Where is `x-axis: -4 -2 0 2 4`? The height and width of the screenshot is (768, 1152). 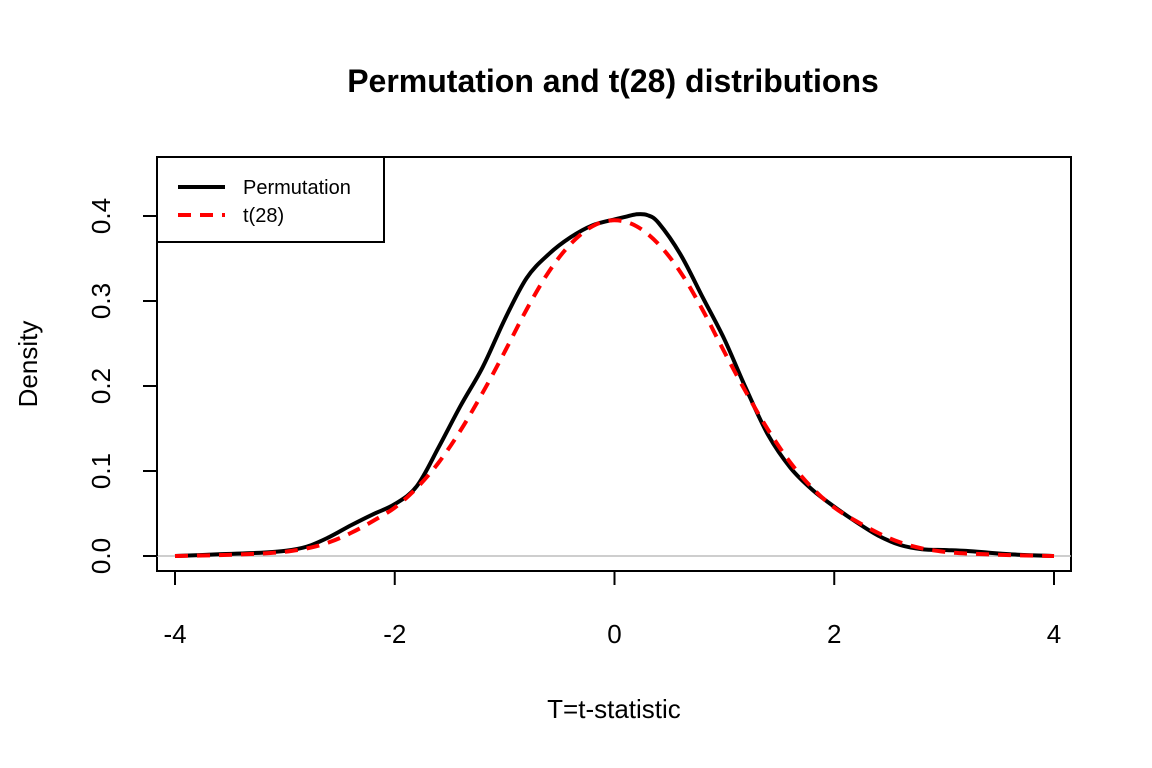
x-axis: -4 -2 0 2 4 is located at coordinates (612, 609).